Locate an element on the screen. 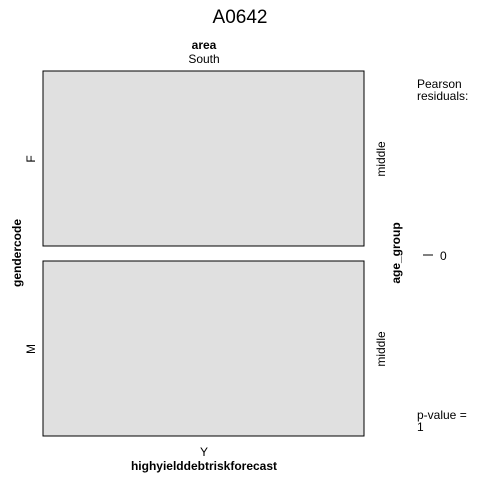 This screenshot has width=480, height=480. left-variable-name: gendercode is located at coordinates (17, 253).